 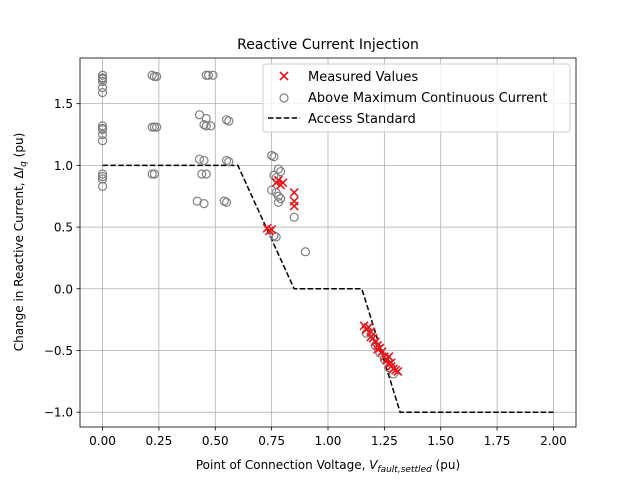 What do you see at coordinates (373, 465) in the screenshot?
I see `x-axis-label-variable: V` at bounding box center [373, 465].